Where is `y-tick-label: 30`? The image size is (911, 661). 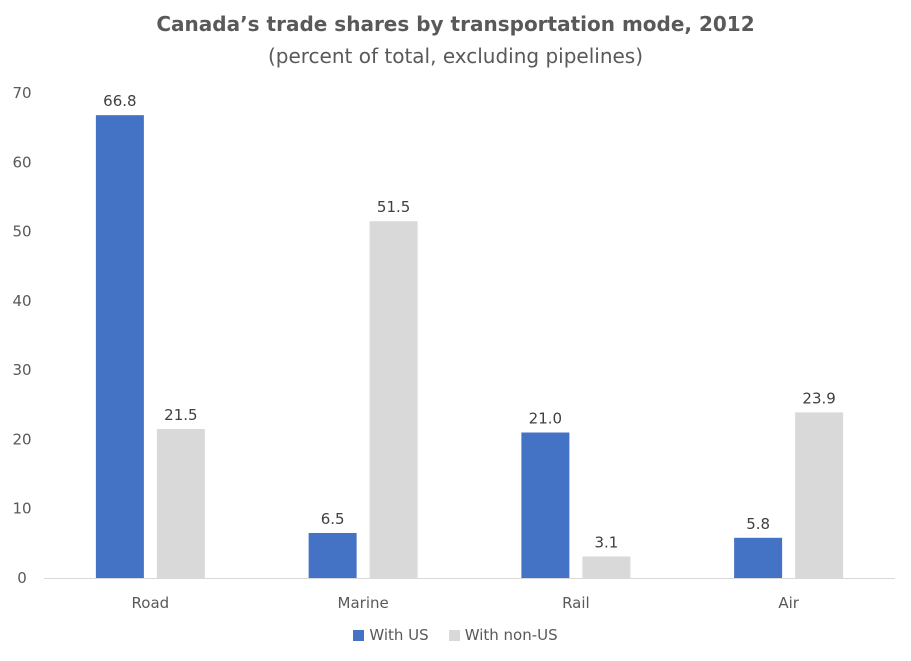
y-tick-label: 30 is located at coordinates (21, 370).